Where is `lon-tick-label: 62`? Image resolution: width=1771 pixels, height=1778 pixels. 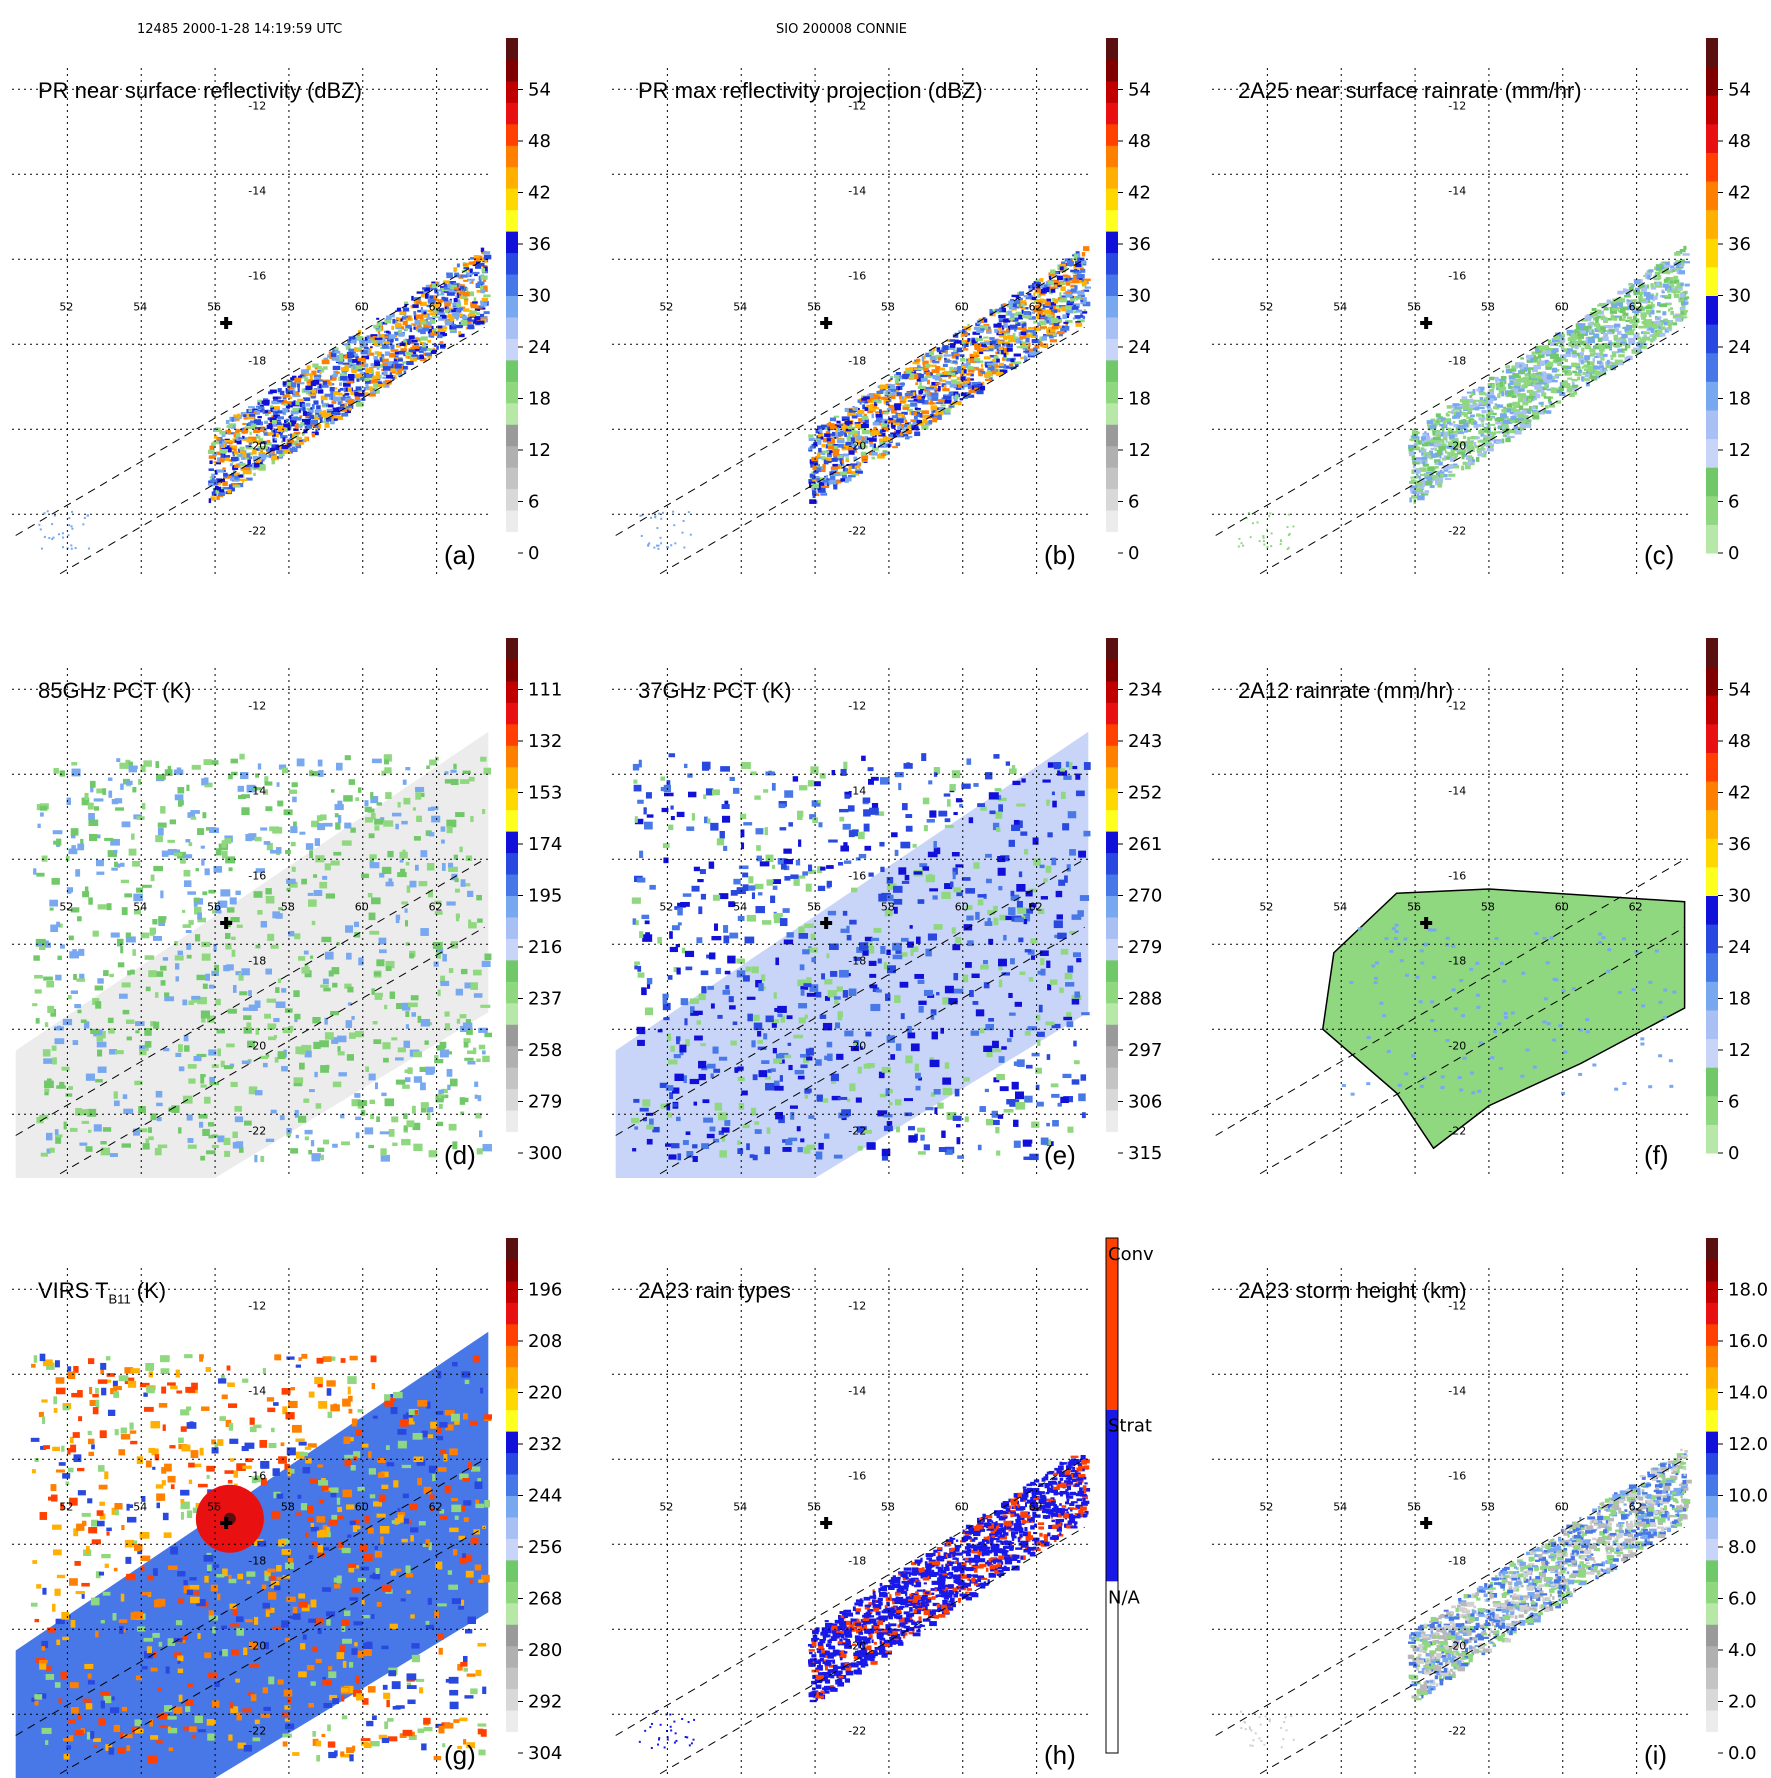
lon-tick-label: 62 is located at coordinates (1636, 306).